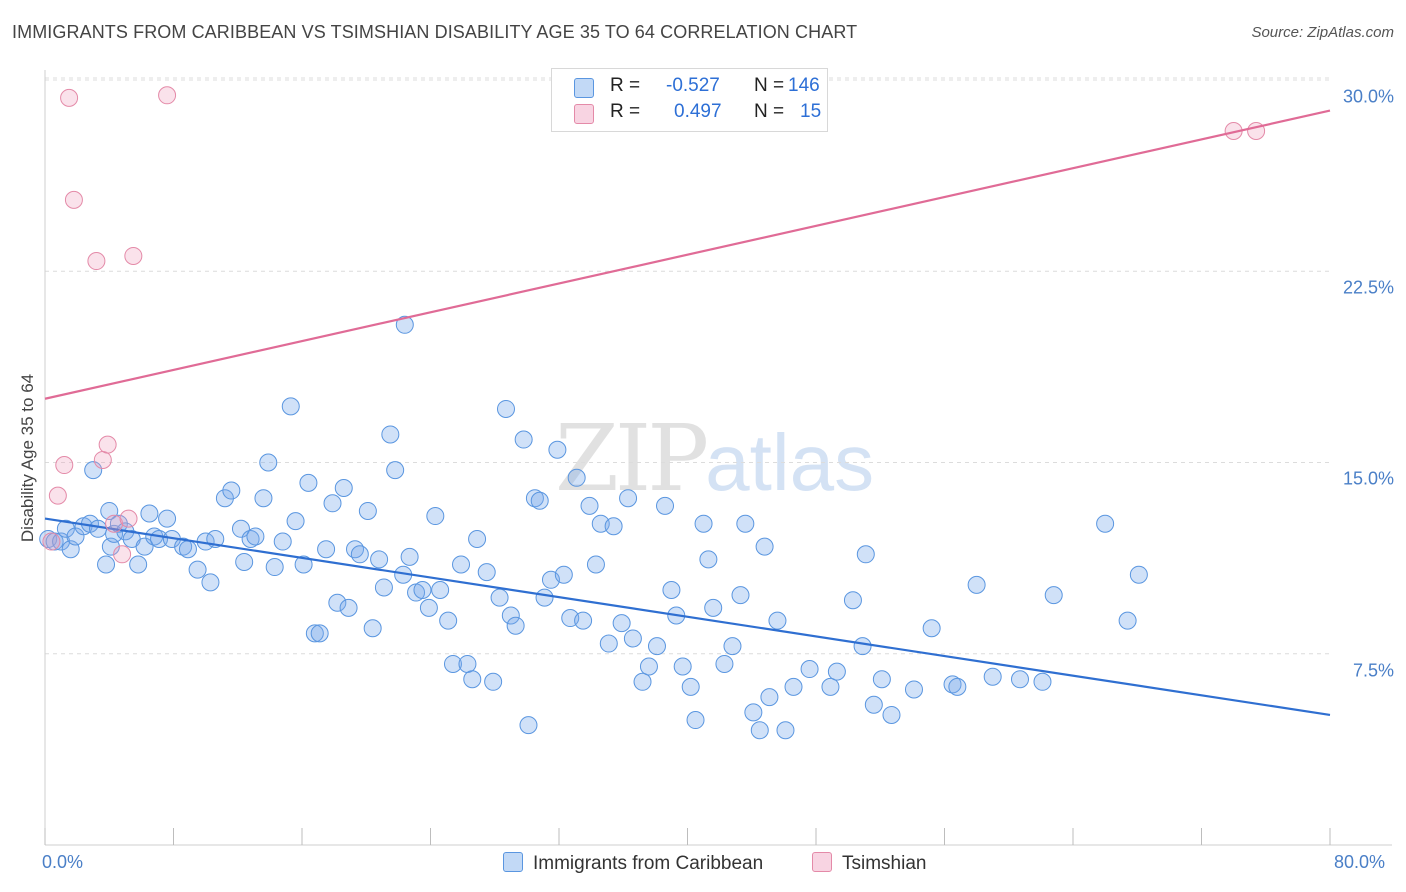  I want to click on legend-item-caribbean: Immigrants from Caribbean, so click(633, 863).